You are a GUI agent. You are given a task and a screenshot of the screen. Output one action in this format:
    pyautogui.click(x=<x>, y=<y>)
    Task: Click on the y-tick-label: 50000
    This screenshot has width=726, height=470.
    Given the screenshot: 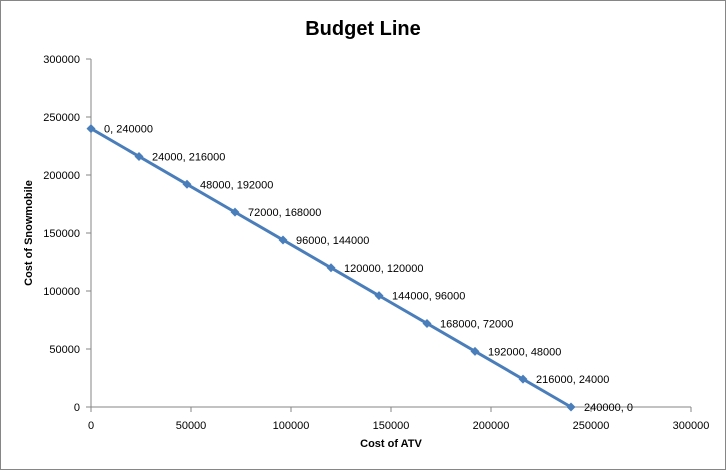 What is the action you would take?
    pyautogui.click(x=64, y=350)
    